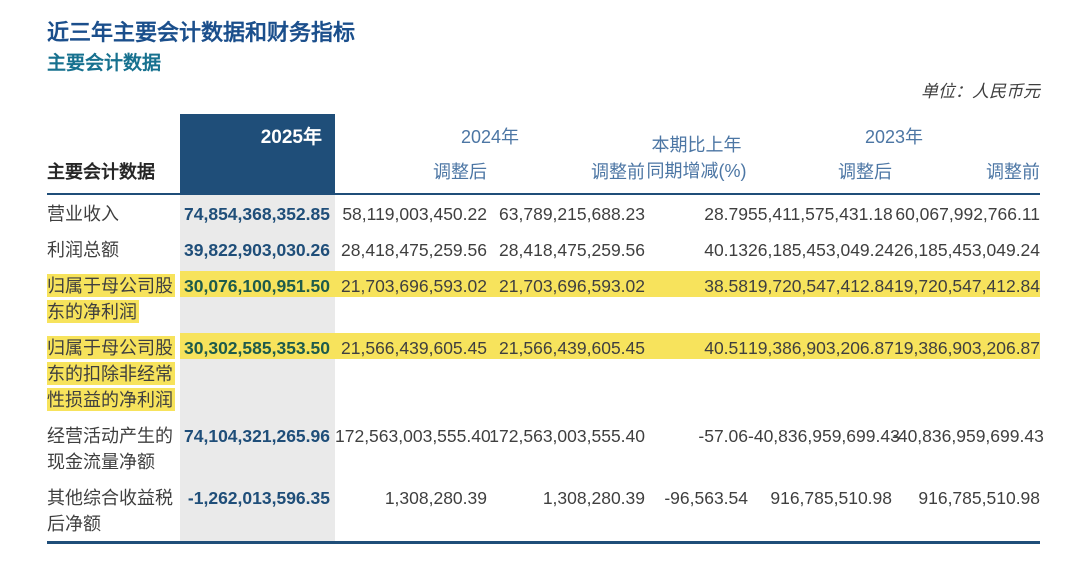 The height and width of the screenshot is (578, 1065). What do you see at coordinates (967, 250) in the screenshot?
I see `cell-2023-before: 26,185,453,049.24` at bounding box center [967, 250].